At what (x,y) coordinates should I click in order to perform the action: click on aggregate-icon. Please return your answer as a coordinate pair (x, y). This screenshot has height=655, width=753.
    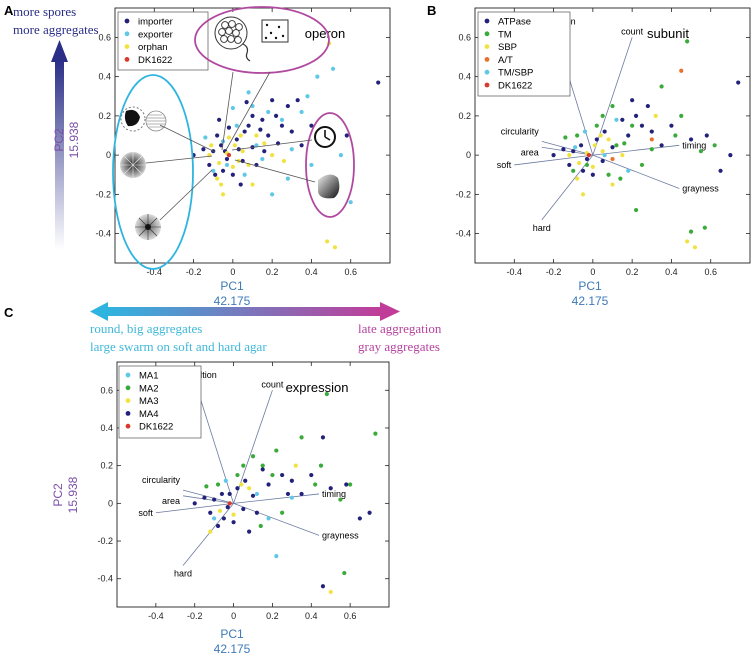
    Looking at the image, I should click on (143, 119).